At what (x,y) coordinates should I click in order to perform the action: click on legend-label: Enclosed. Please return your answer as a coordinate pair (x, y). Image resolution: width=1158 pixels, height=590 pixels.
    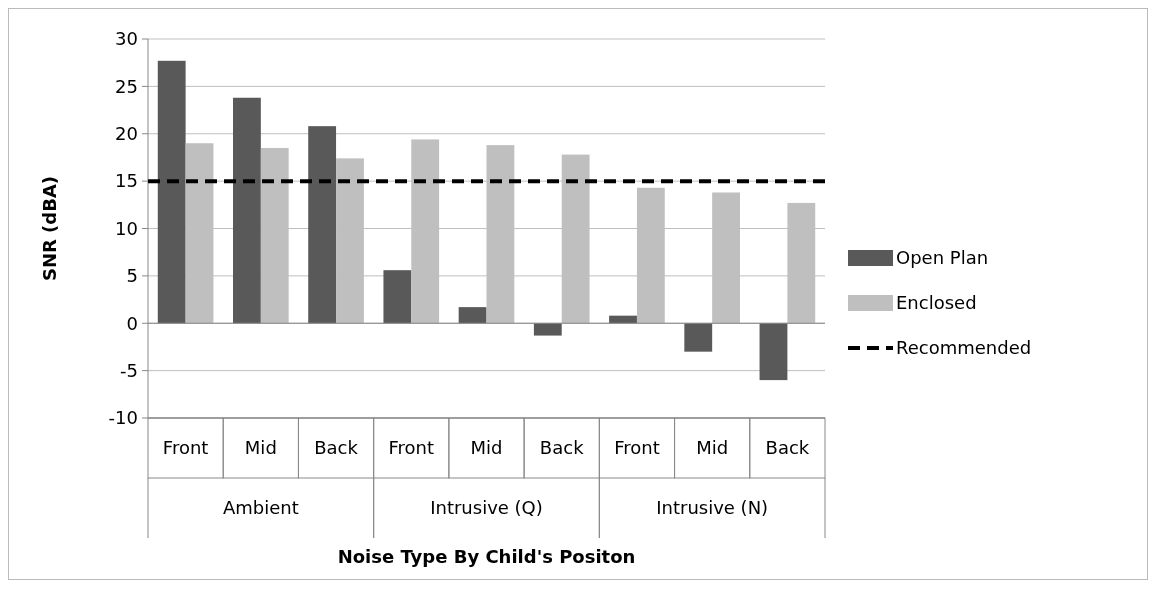
    Looking at the image, I should click on (936, 303).